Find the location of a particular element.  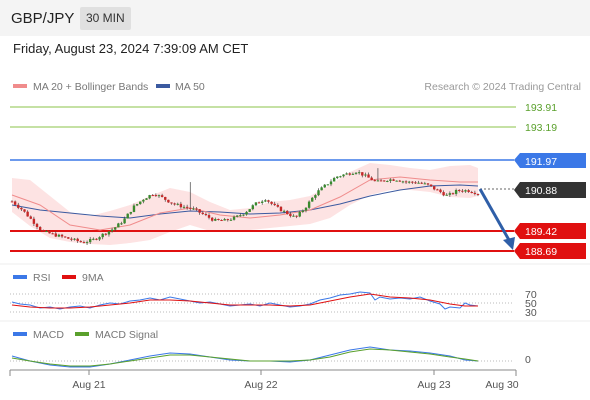

ma20-legend-swatch is located at coordinates (20, 86).